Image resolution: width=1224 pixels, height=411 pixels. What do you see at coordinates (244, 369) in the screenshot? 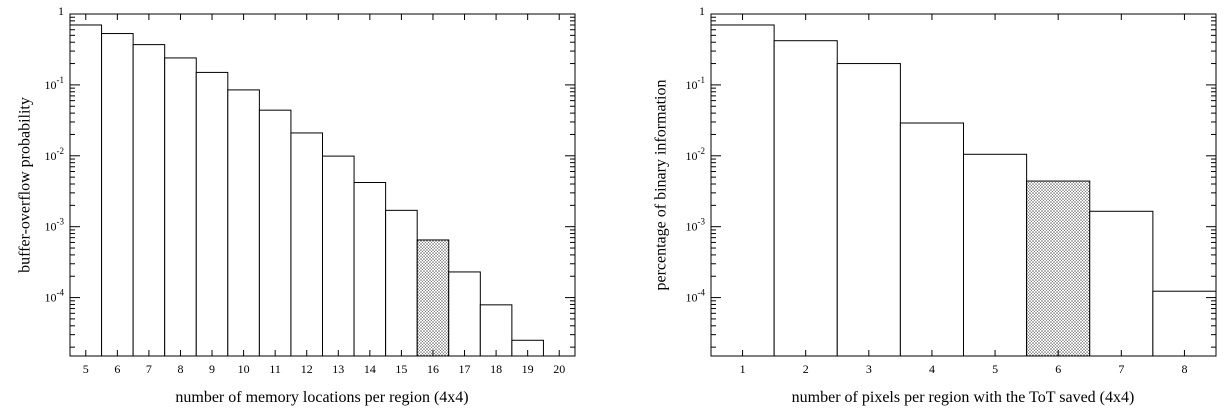
I see `left-x-tick-label: 10` at bounding box center [244, 369].